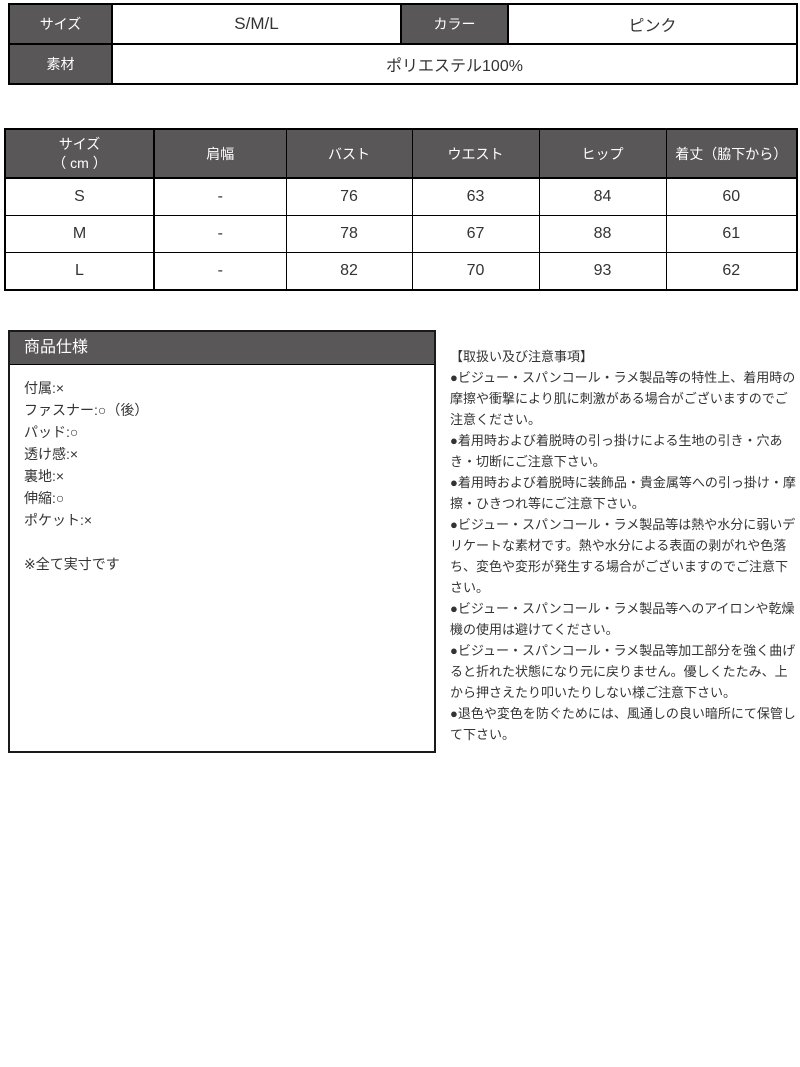 This screenshot has width=800, height=1067. Describe the element at coordinates (86, 410) in the screenshot. I see `spec-item-fastener: ファスナー:○（後）` at that location.